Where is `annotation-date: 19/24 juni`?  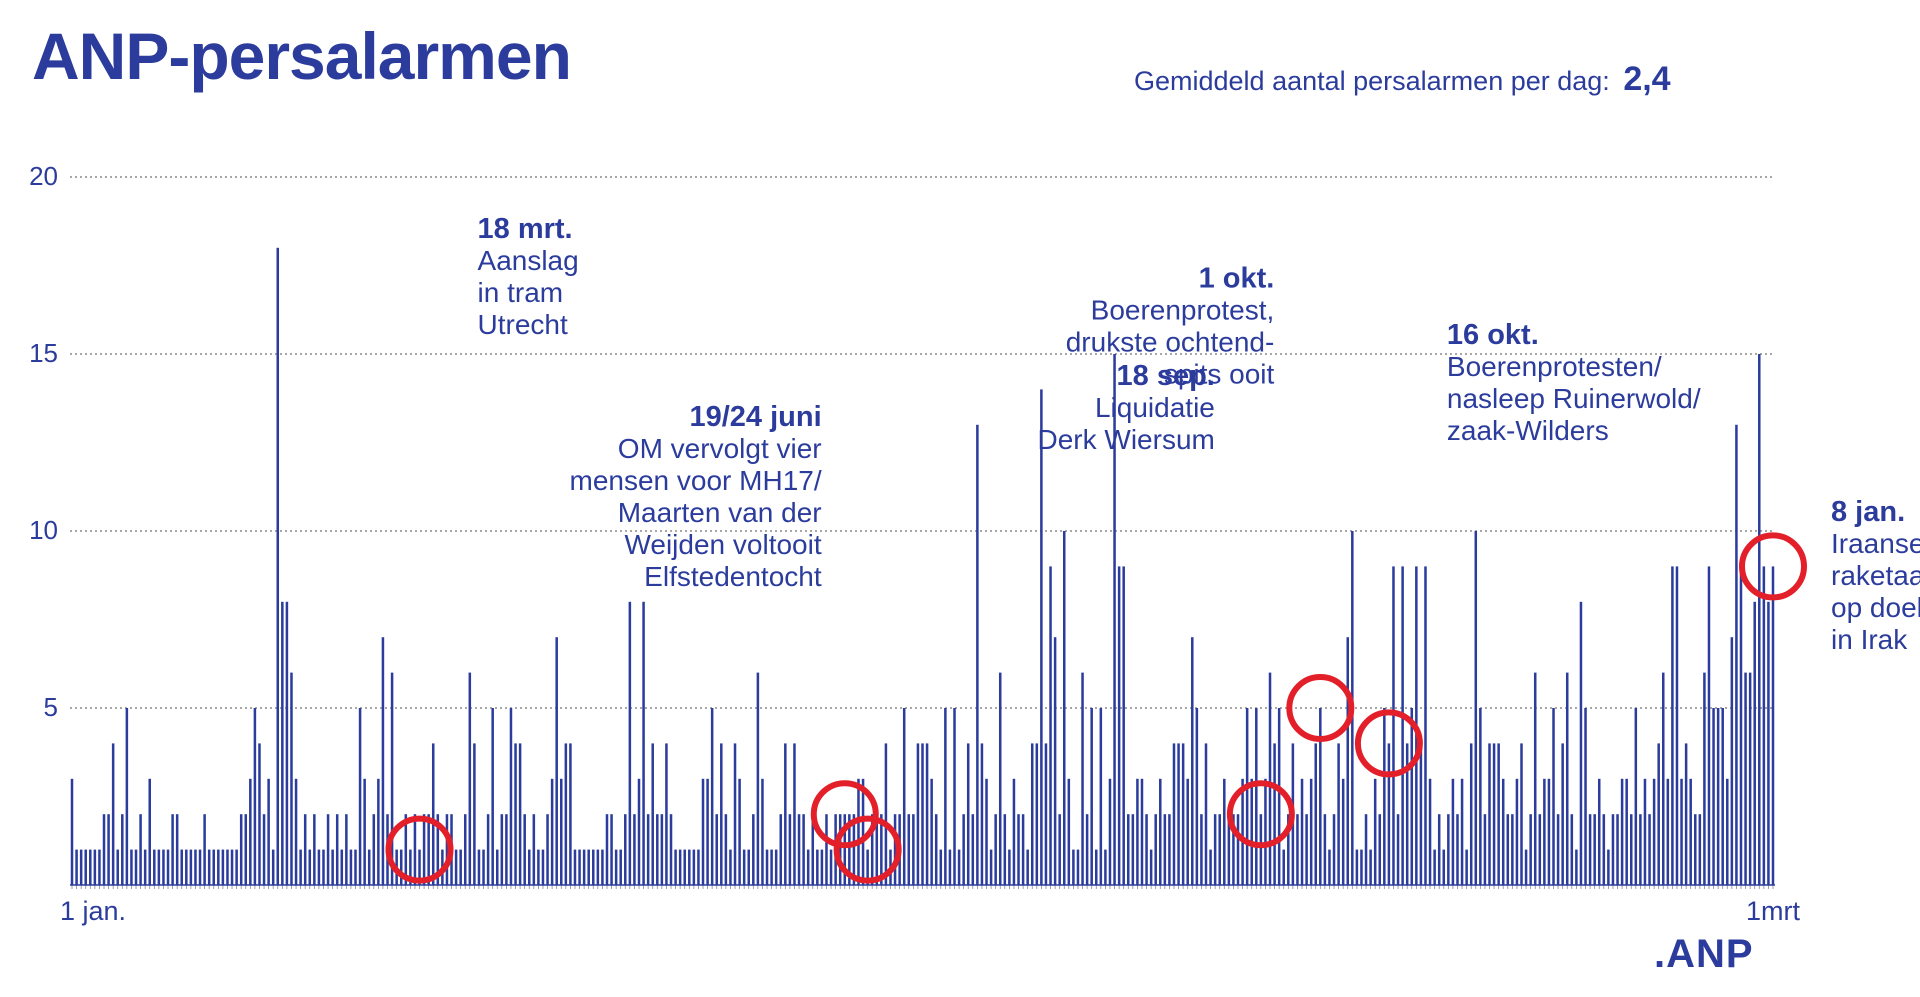 annotation-date: 19/24 juni is located at coordinates (755, 417).